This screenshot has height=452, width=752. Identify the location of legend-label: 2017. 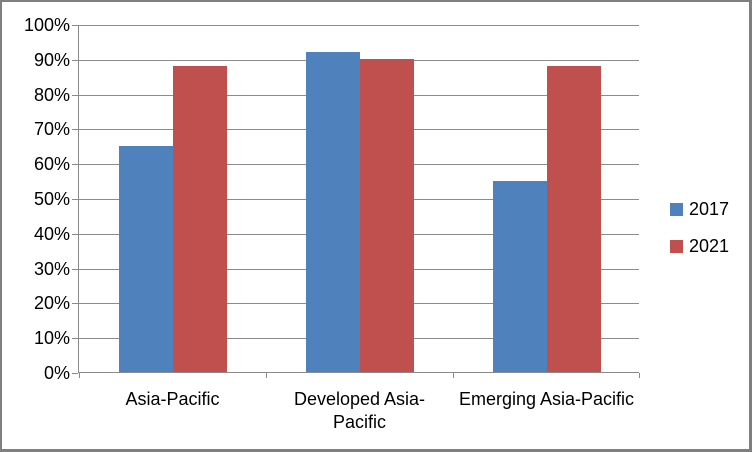
(709, 209).